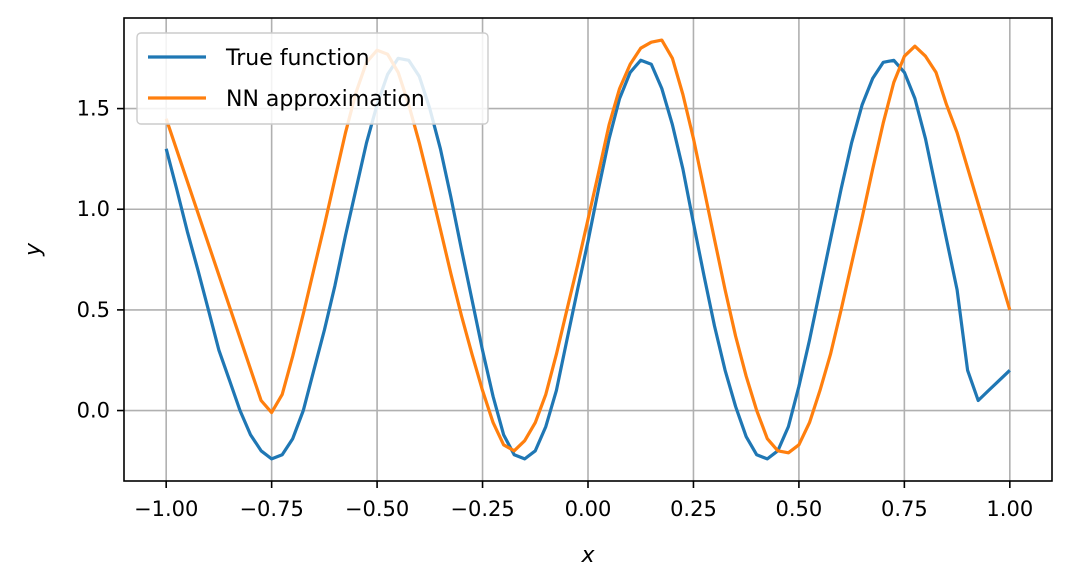  I want to click on y-tick-label: 0.5, so click(93, 310).